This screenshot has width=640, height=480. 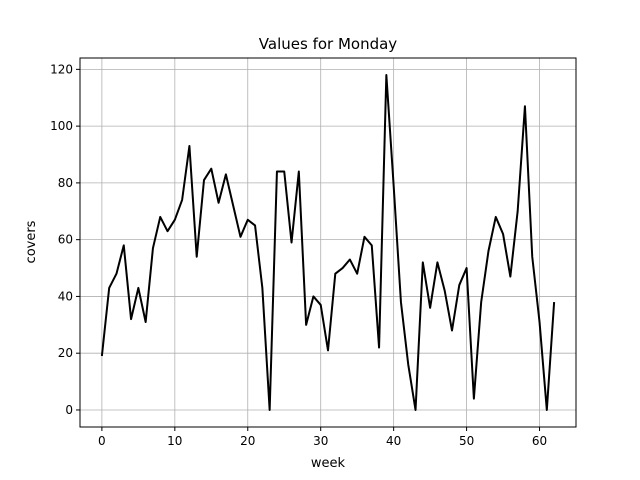 What do you see at coordinates (61, 69) in the screenshot?
I see `y-tick-label: 120` at bounding box center [61, 69].